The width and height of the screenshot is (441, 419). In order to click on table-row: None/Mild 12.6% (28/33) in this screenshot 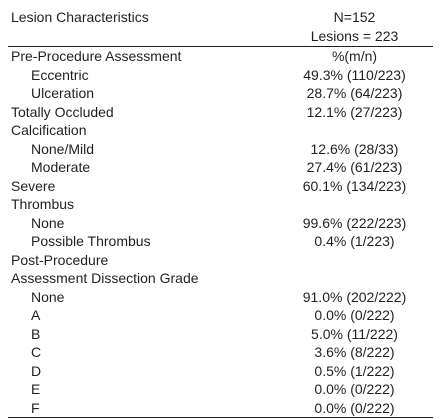, I will do `click(220, 149)`.